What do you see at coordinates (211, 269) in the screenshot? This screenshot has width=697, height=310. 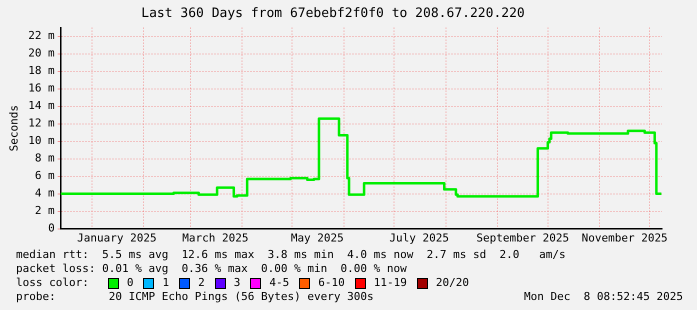 I see `text: packet loss: 0.01 % avg 0.36 % max 0.00 % min 0.00 % now` at bounding box center [211, 269].